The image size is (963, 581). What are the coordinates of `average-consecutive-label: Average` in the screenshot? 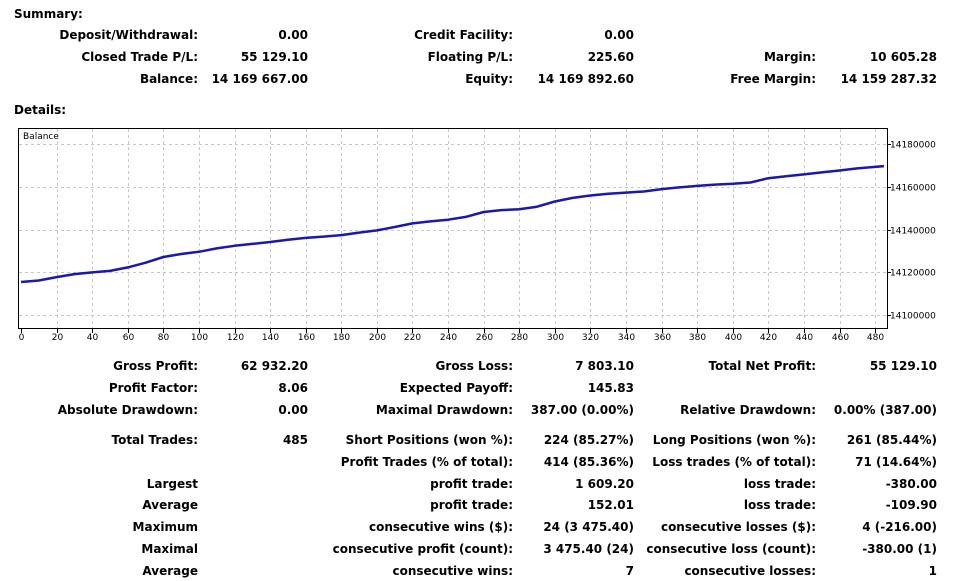 It's located at (170, 571).